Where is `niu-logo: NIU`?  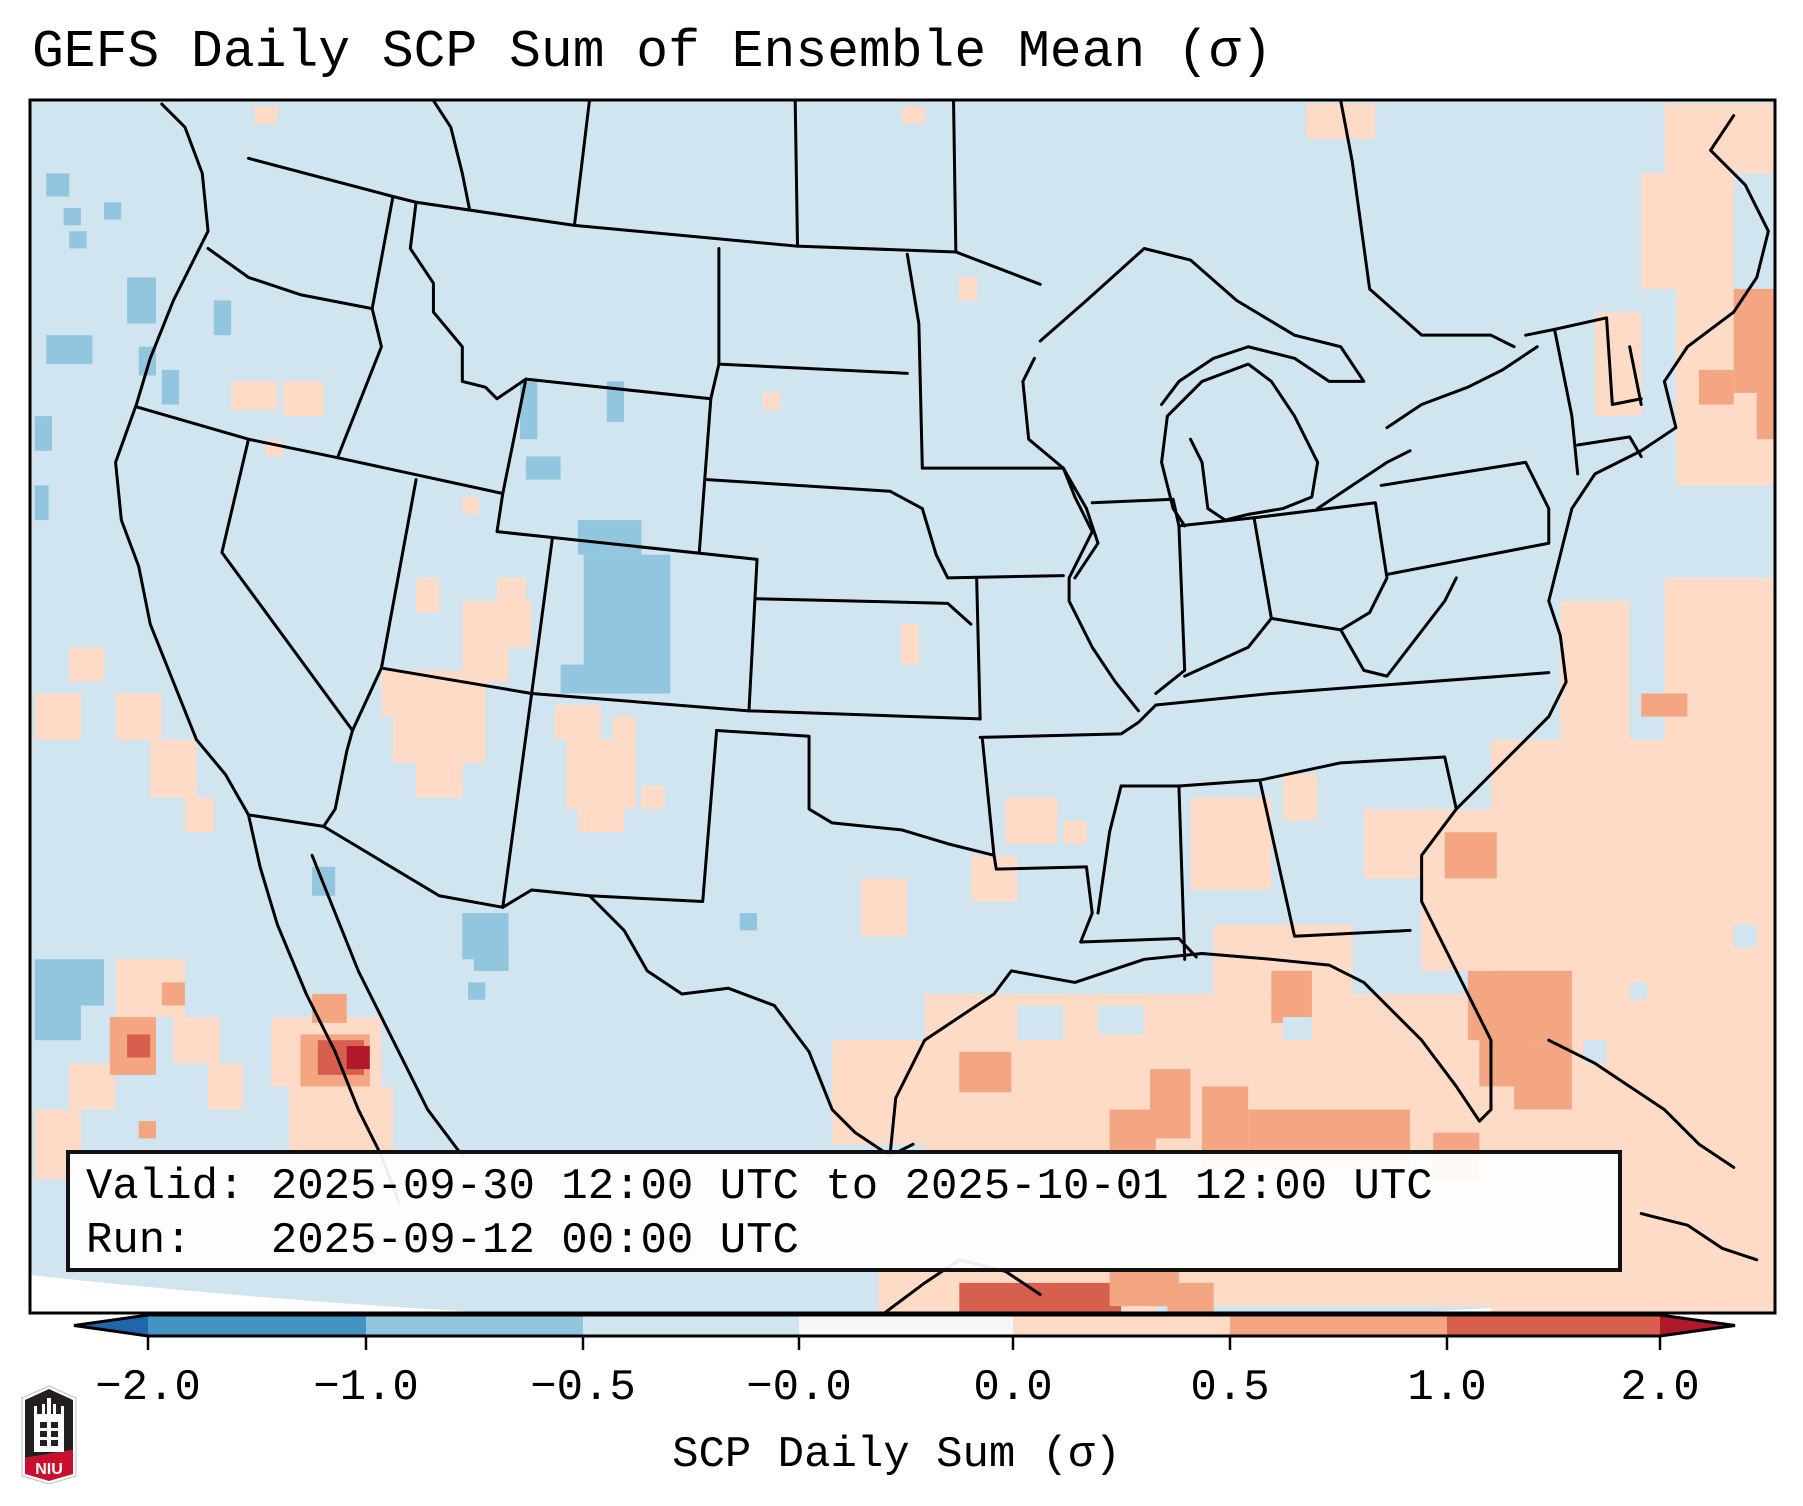 niu-logo: NIU is located at coordinates (49, 1435).